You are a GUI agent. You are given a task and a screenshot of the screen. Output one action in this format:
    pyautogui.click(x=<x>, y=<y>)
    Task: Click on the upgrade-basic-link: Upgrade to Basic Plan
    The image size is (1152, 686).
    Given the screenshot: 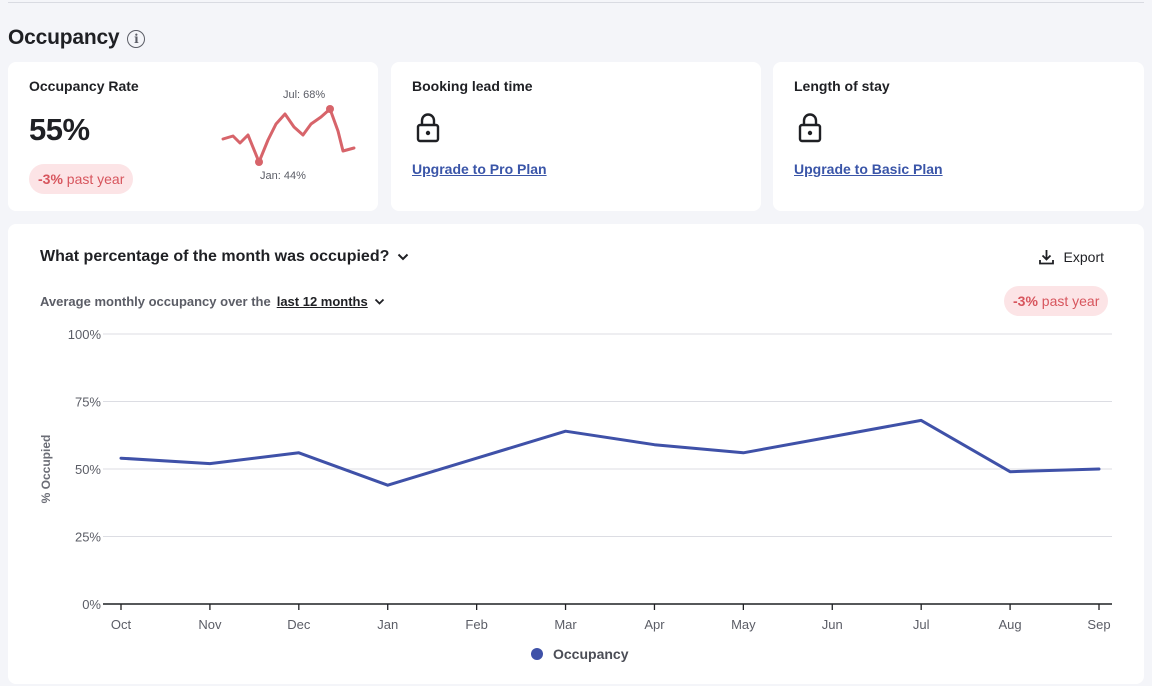 What is the action you would take?
    pyautogui.click(x=868, y=169)
    